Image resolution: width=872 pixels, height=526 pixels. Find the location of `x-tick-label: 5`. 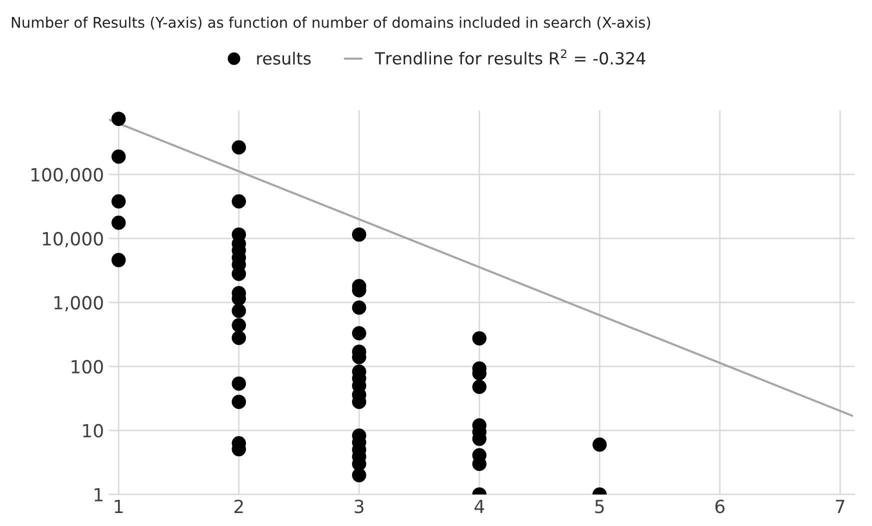

x-tick-label: 5 is located at coordinates (599, 507).